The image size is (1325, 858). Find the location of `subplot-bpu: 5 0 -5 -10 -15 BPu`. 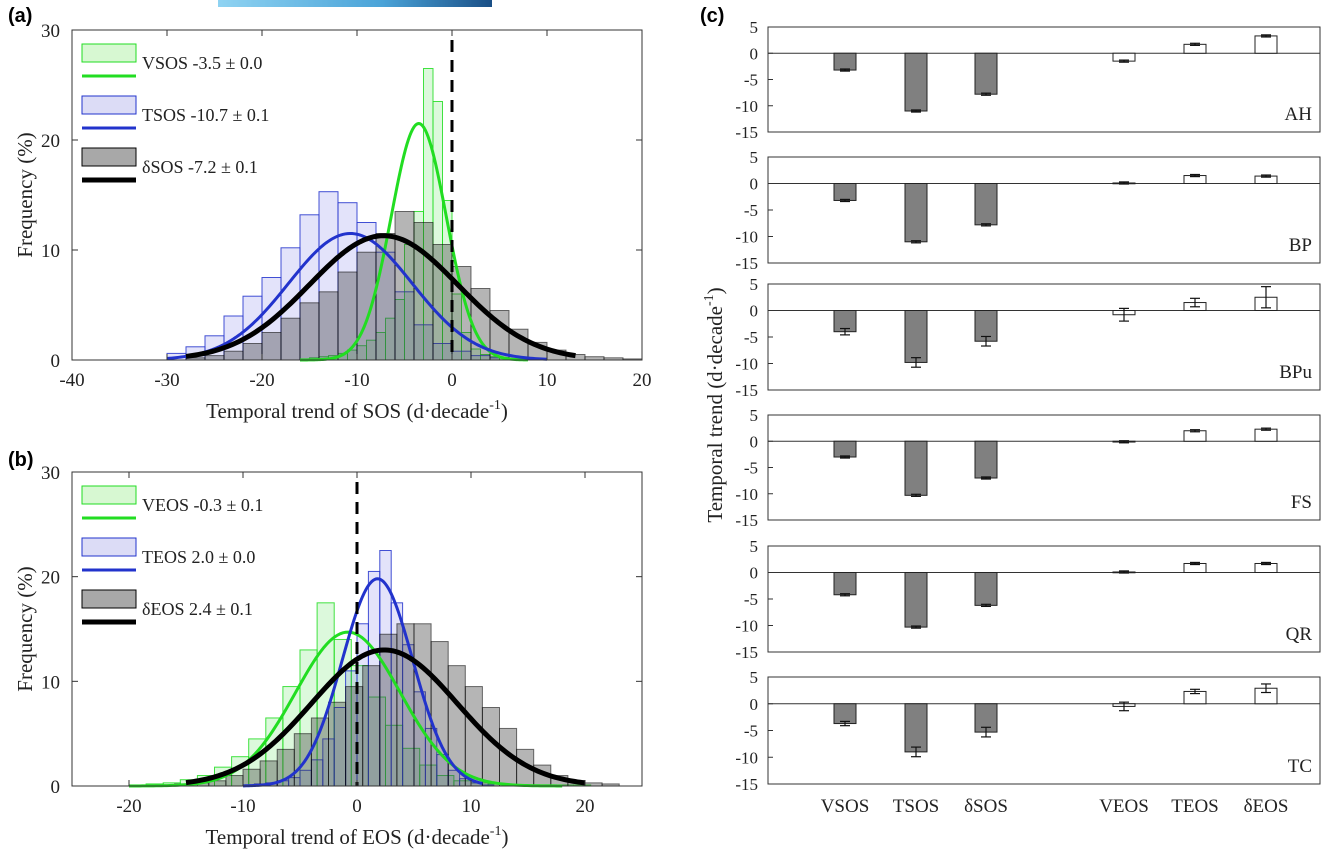

subplot-bpu: 5 0 -5 -10 -15 BPu is located at coordinates (1028, 337).